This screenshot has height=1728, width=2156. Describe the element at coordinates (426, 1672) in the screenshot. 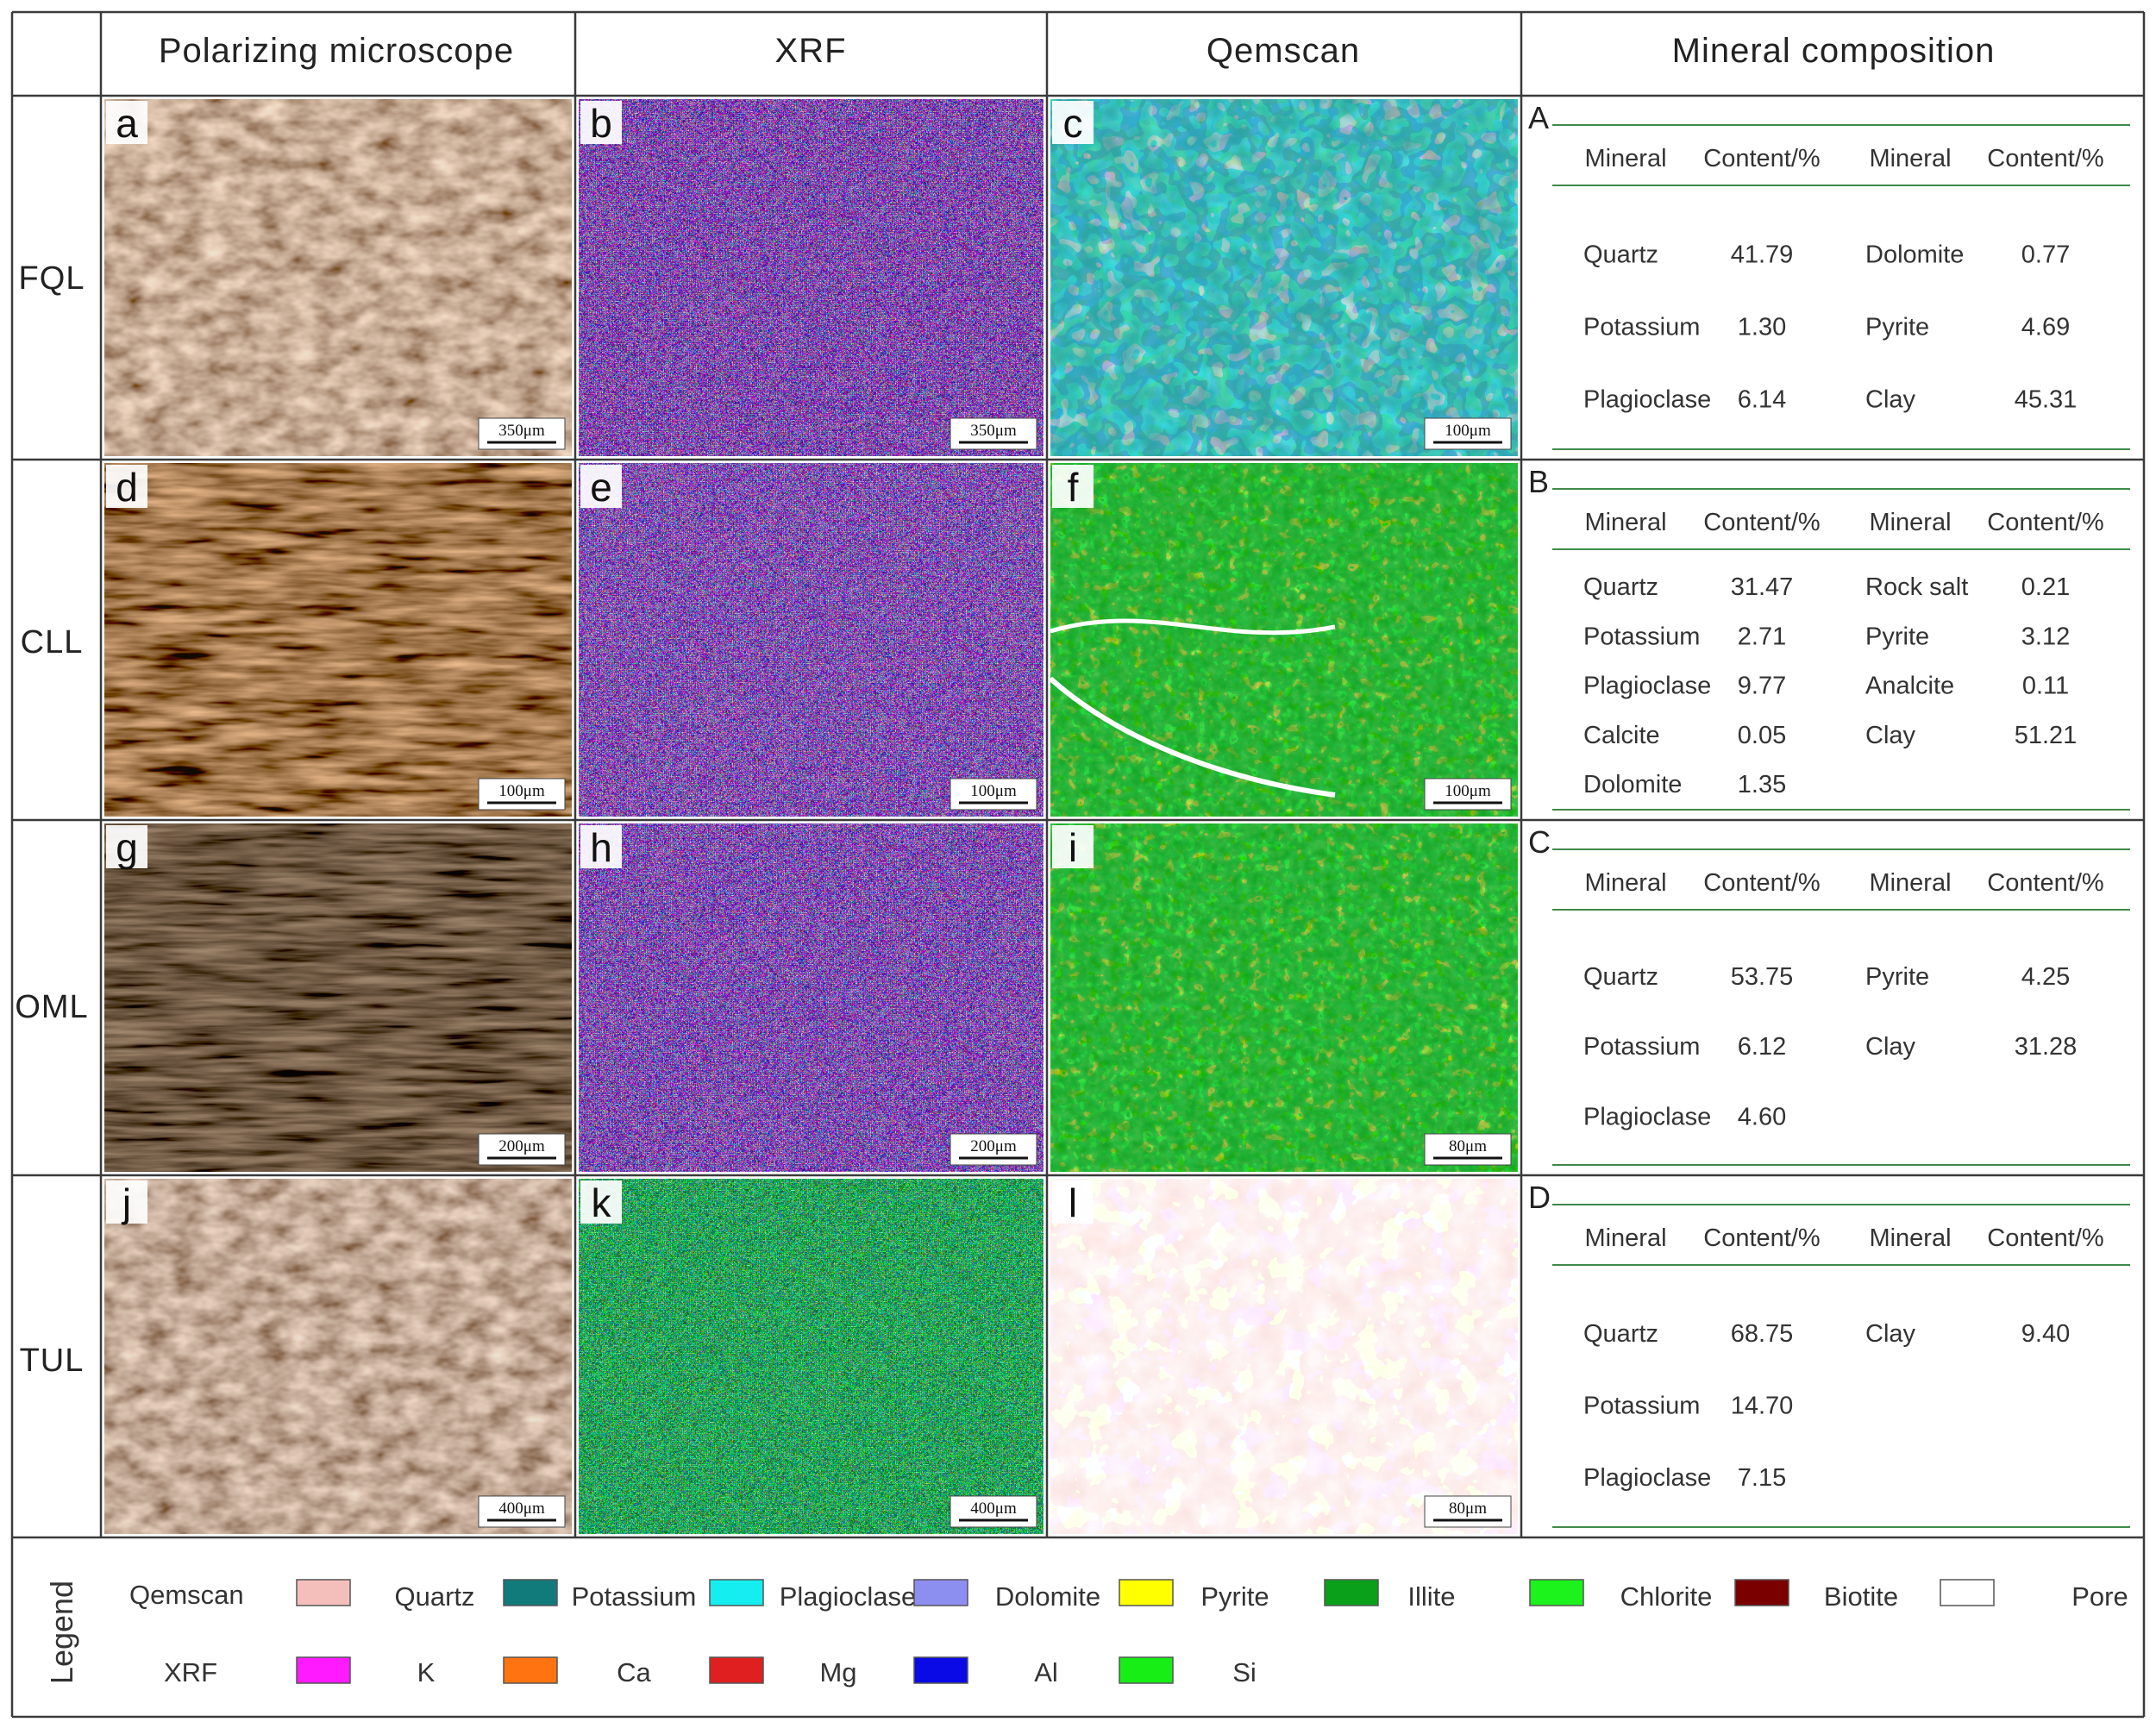

I see `legend-label-k: K` at that location.